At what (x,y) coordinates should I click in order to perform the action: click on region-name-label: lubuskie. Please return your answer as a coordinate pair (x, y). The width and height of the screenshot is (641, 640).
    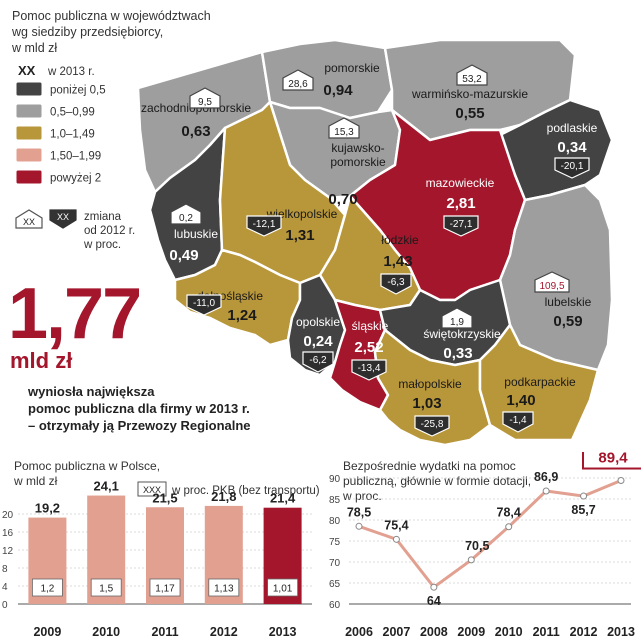
    Looking at the image, I should click on (196, 234).